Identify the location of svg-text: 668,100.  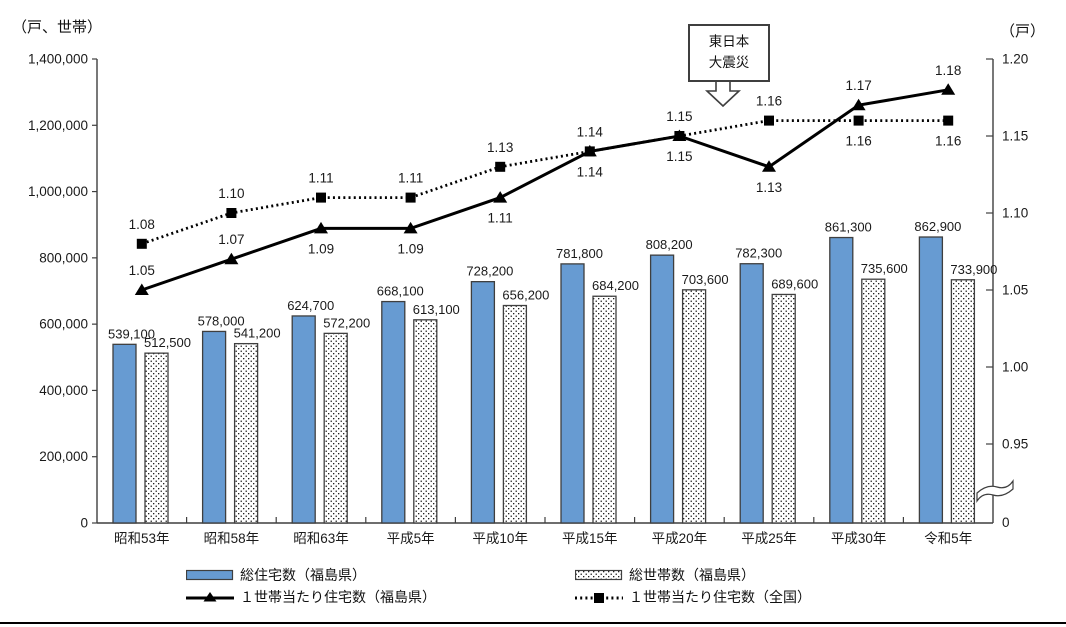
(400, 291).